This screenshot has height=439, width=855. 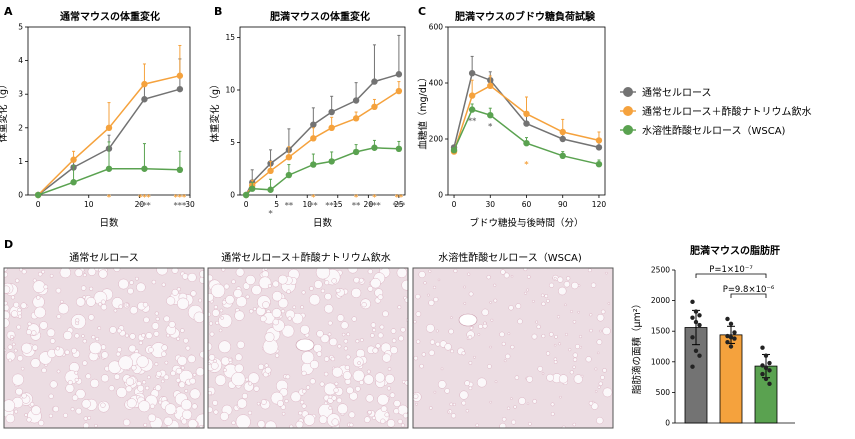 What do you see at coordinates (104, 348) in the screenshot?
I see `tissue-texture` at bounding box center [104, 348].